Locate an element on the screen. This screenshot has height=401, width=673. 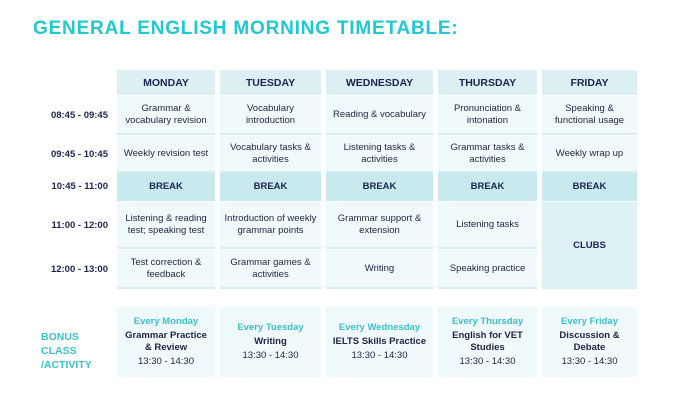
class-cell: Listening & reading test; speaking test is located at coordinates (166, 225).